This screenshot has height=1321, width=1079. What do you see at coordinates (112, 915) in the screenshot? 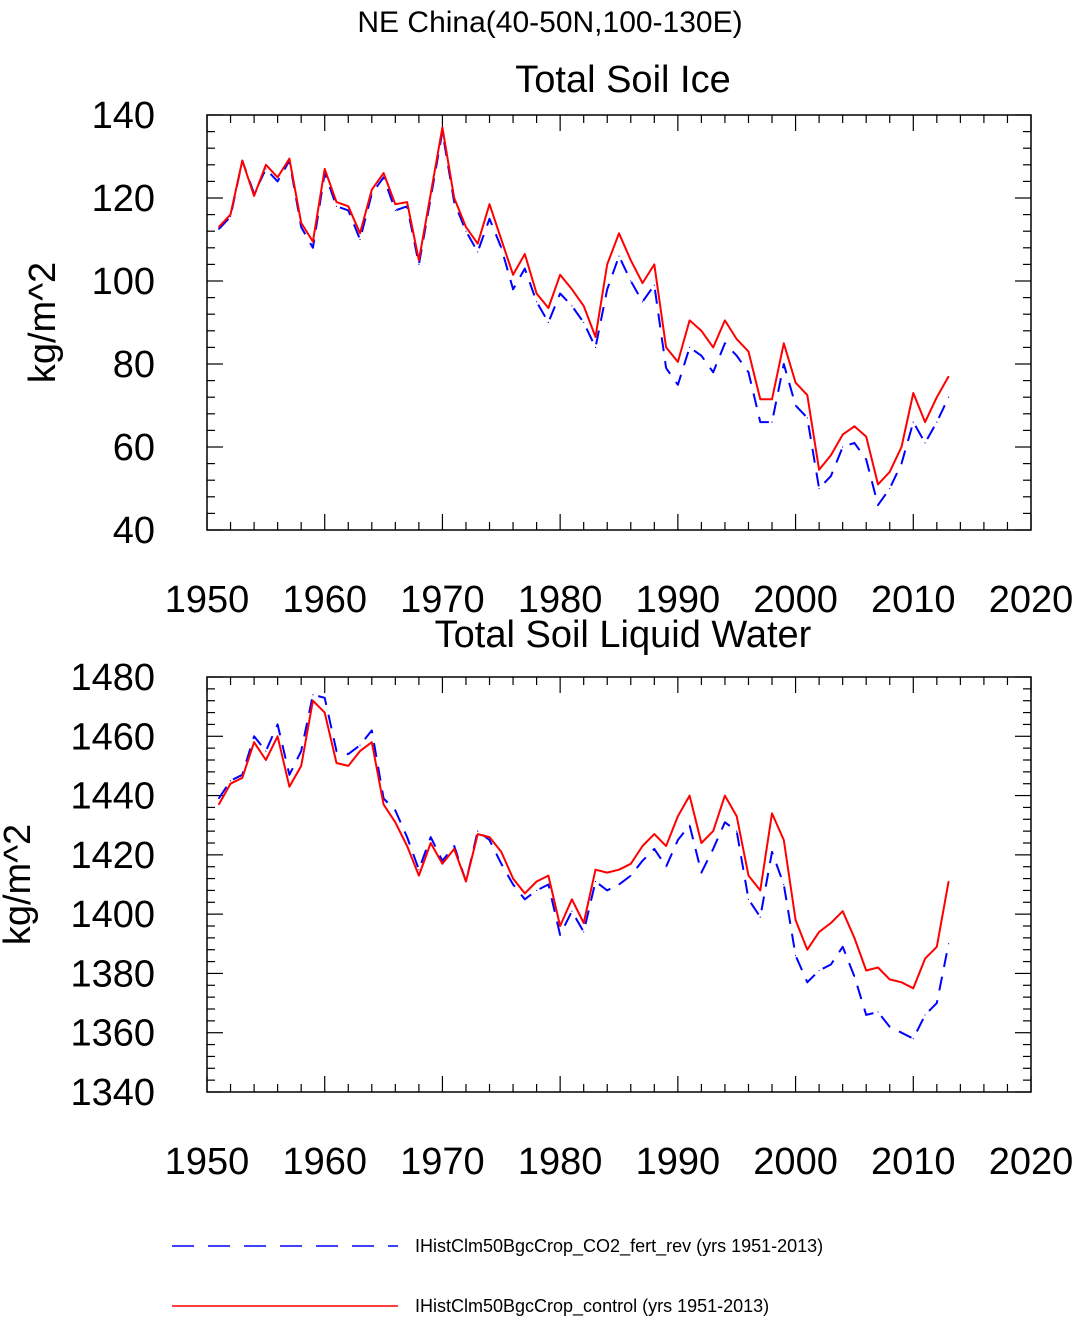
I see `y-tick-label: 1400` at bounding box center [112, 915].